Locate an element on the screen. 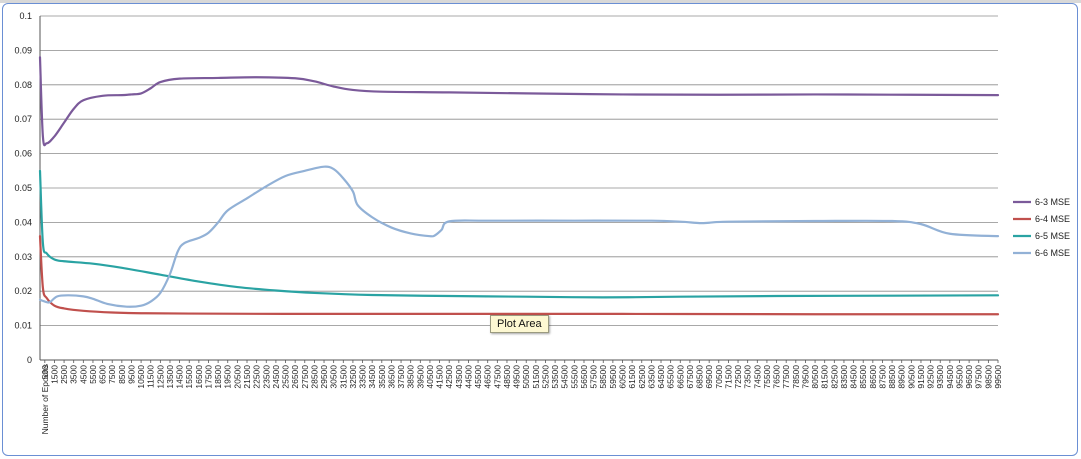 The image size is (1081, 459). x-axis-label: Number of Epochs is located at coordinates (45, 399).